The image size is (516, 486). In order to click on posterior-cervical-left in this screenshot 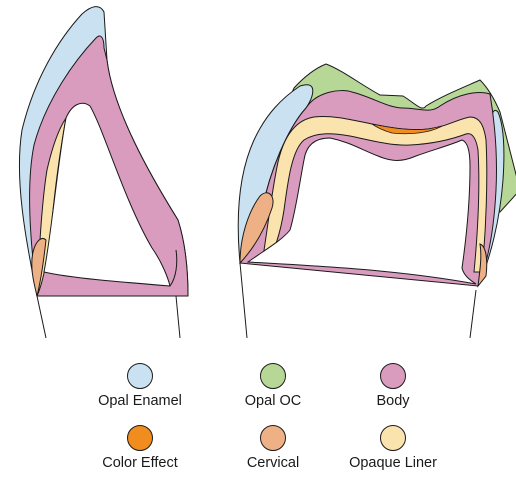, I will do `click(256, 228)`.